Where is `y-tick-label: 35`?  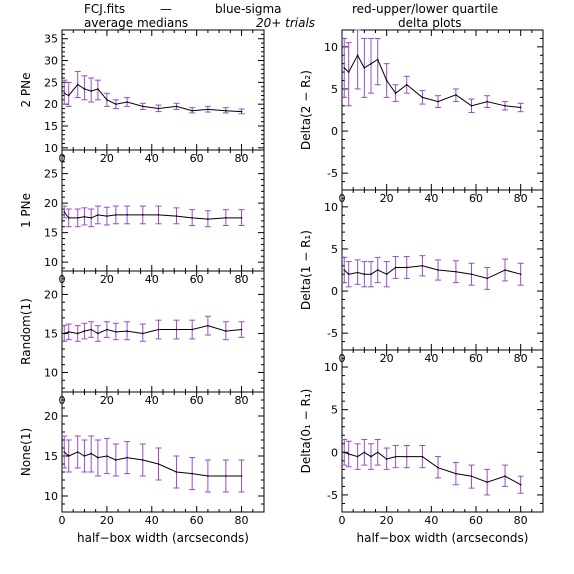
y-tick-label: 35 is located at coordinates (51, 39).